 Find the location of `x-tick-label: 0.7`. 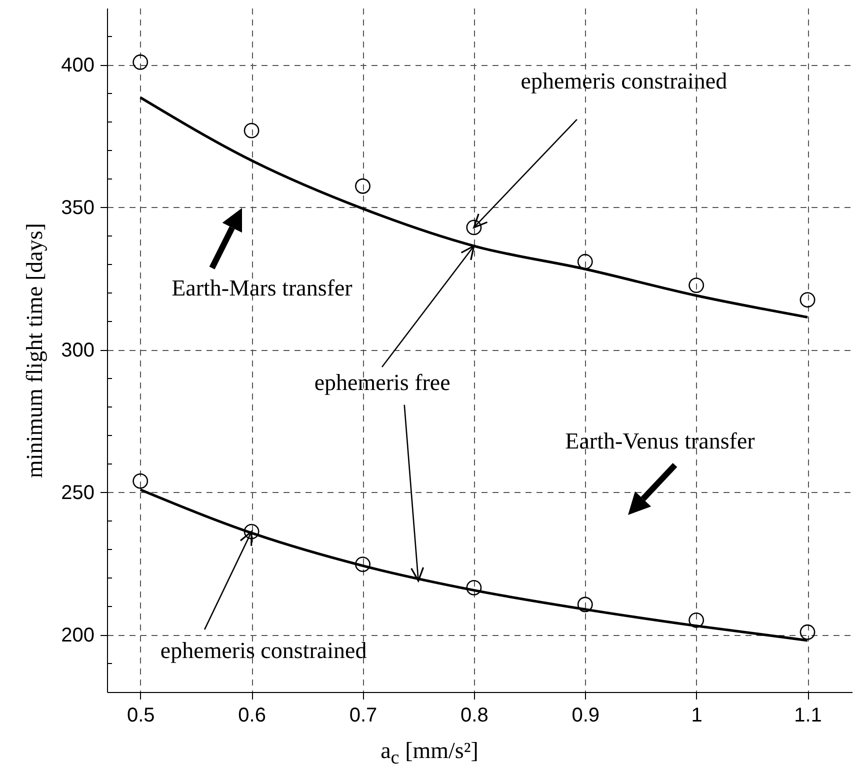

x-tick-label: 0.7 is located at coordinates (363, 715).